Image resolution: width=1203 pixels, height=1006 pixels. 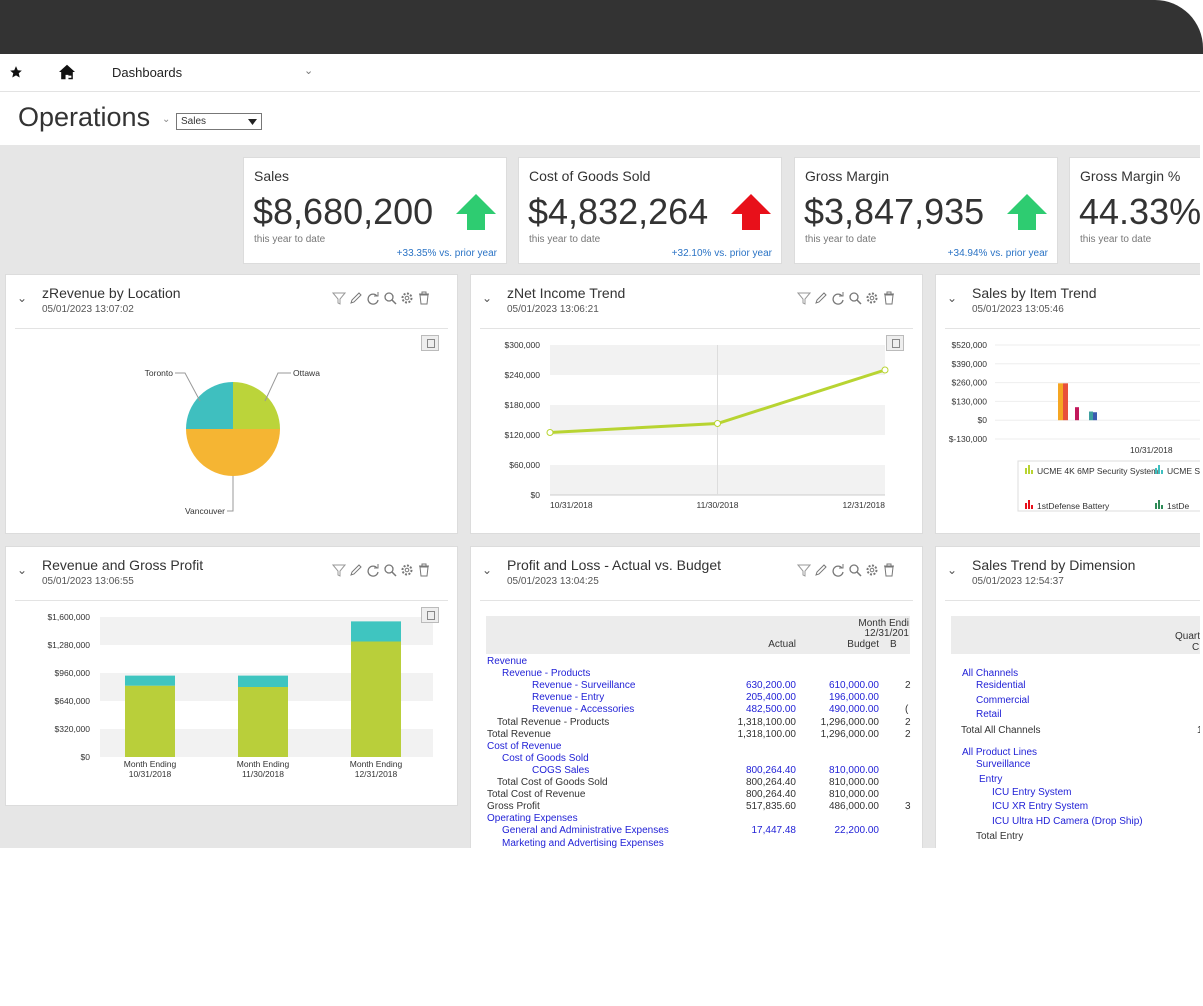 I want to click on table-row-label: All Channels, so click(x=990, y=673).